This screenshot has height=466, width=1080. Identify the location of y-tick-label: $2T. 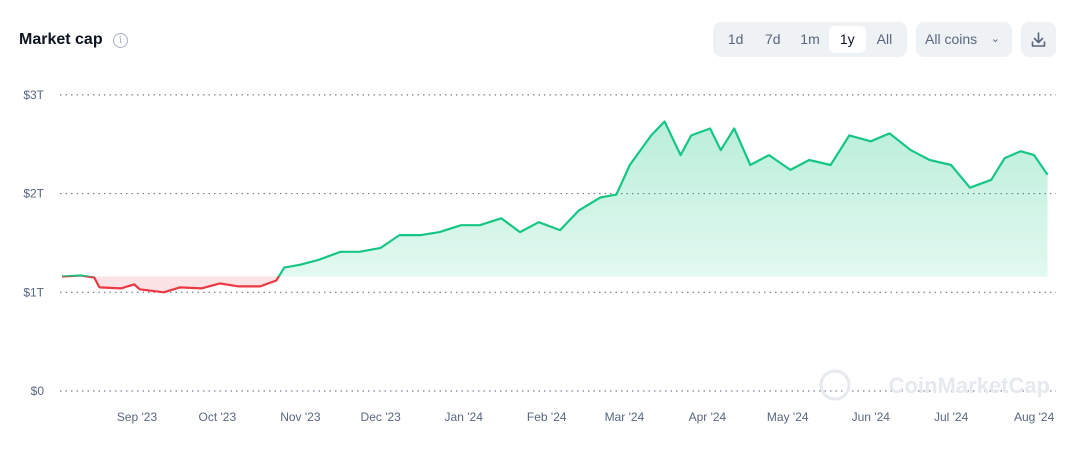
(33, 194).